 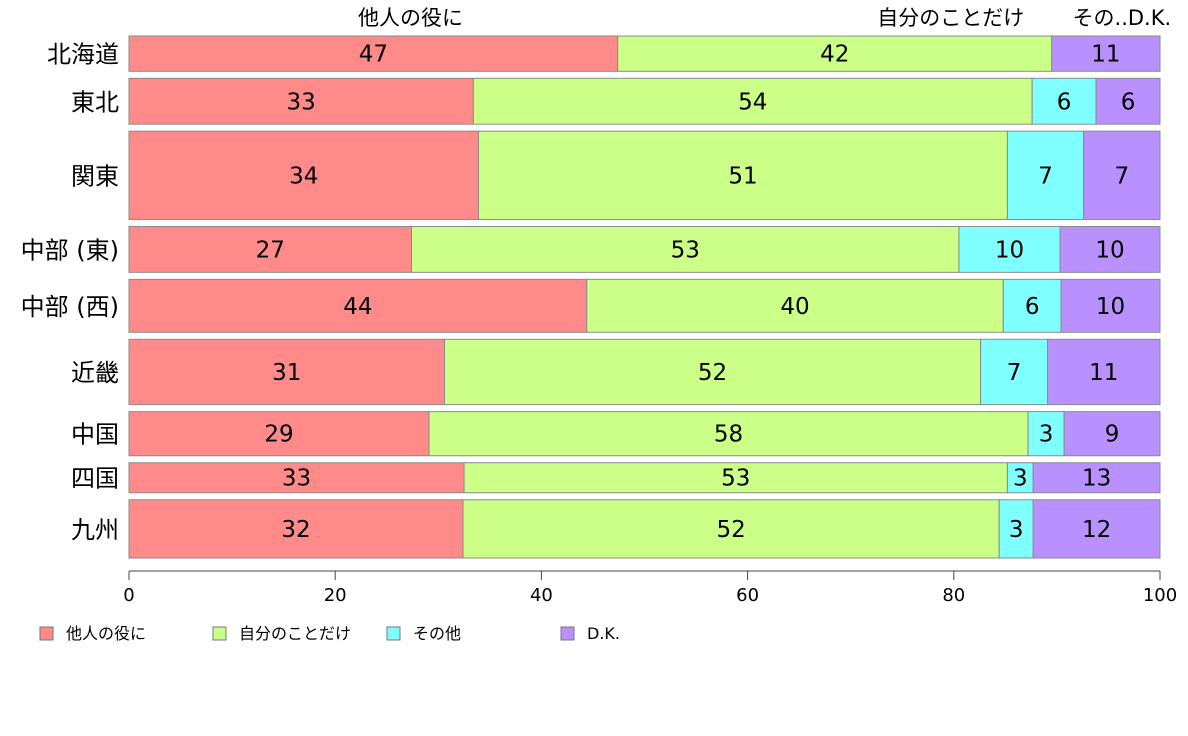 What do you see at coordinates (278, 435) in the screenshot?
I see `data-label: 29` at bounding box center [278, 435].